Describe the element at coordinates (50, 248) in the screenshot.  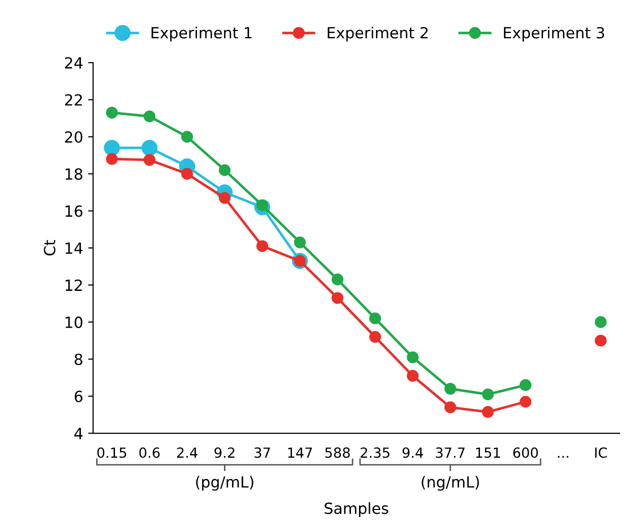
I see `y-axis-title: Ct` at that location.